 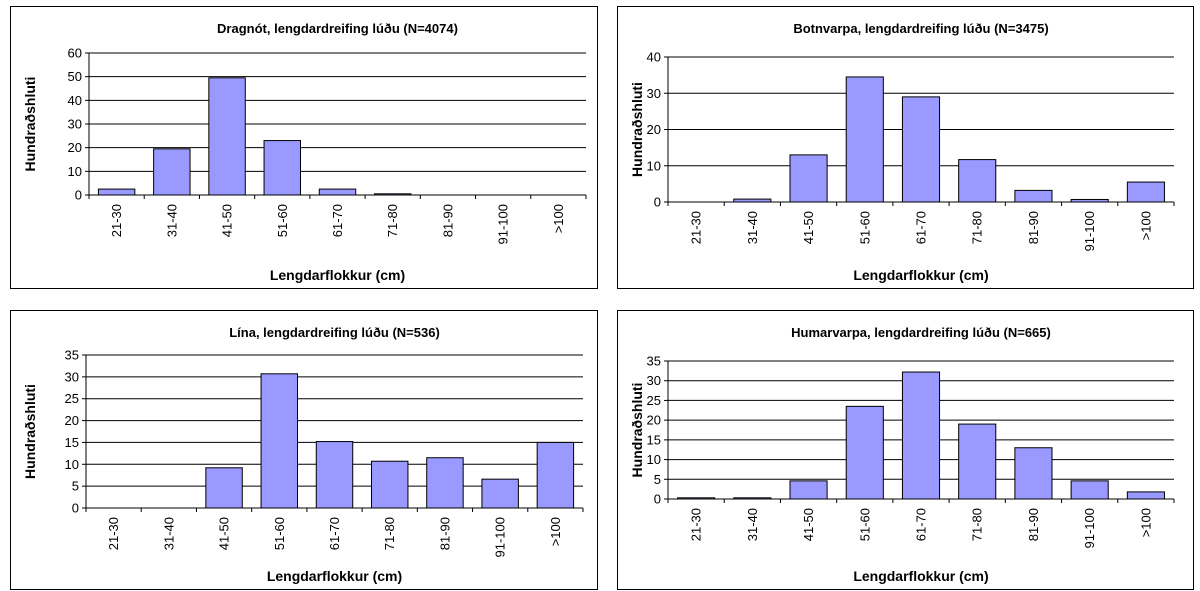 I want to click on chart-title: Humarvarpa, lengdardreifing lúðu (N=665), so click(x=921, y=332).